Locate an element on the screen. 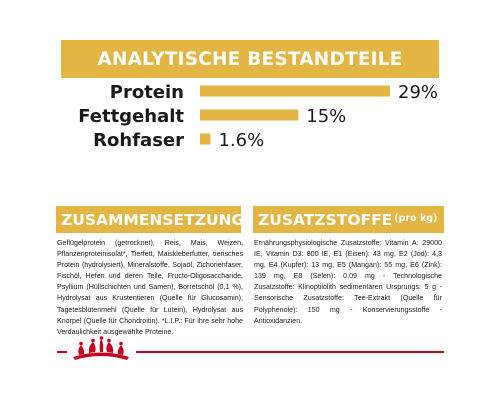 This screenshot has height=400, width=500. header-band: ANALYTISCHE BESTANDTEILE is located at coordinates (250, 59).